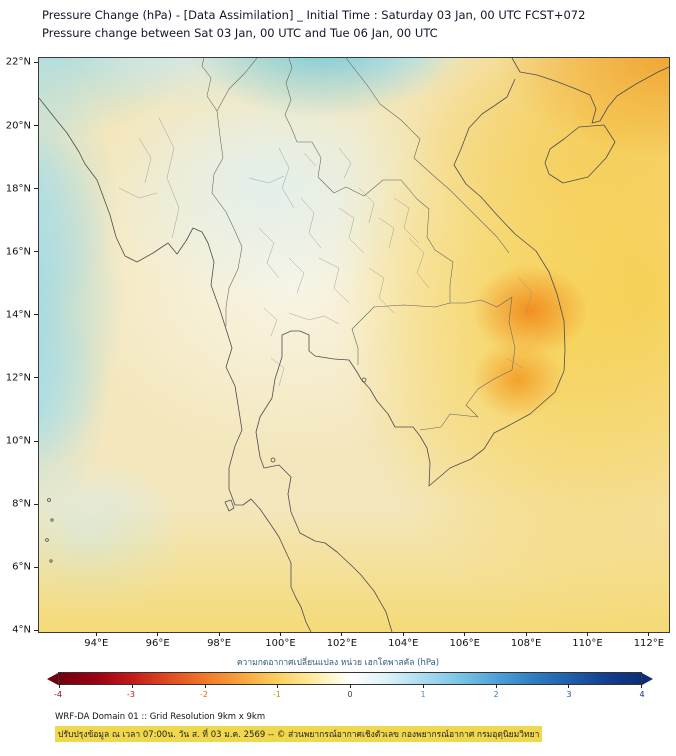 The height and width of the screenshot is (756, 676). Describe the element at coordinates (229, 505) in the screenshot. I see `coastline-phuket-island` at that location.